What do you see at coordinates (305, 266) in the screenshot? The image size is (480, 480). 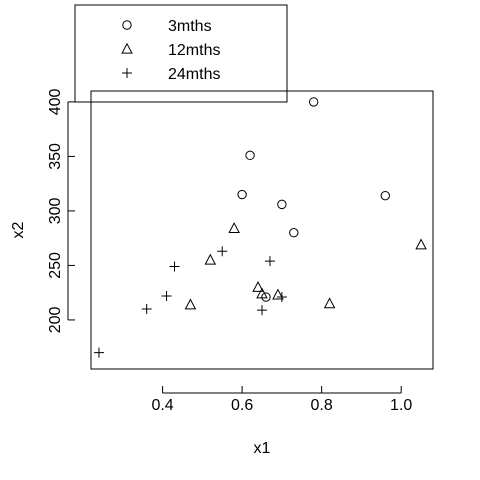 I see `series-12mths` at bounding box center [305, 266].